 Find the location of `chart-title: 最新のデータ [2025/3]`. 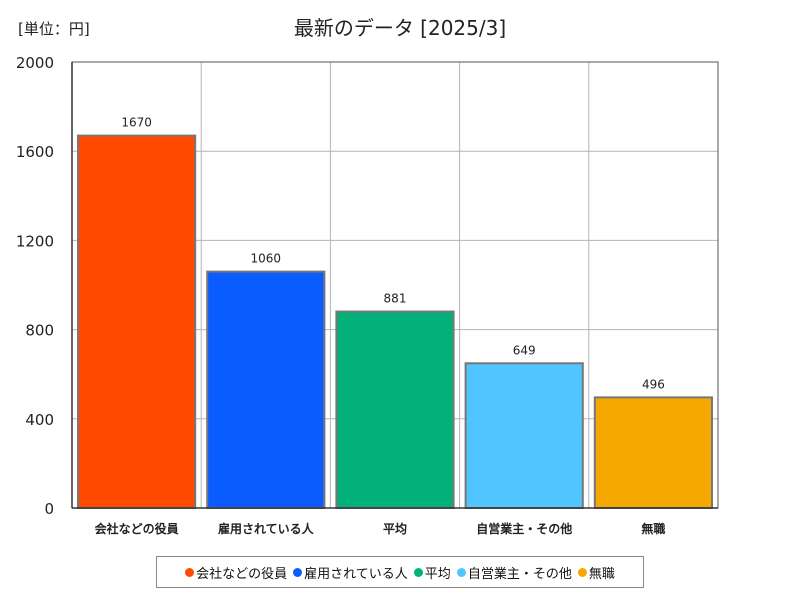

chart-title: 最新のデータ [2025/3] is located at coordinates (400, 28).